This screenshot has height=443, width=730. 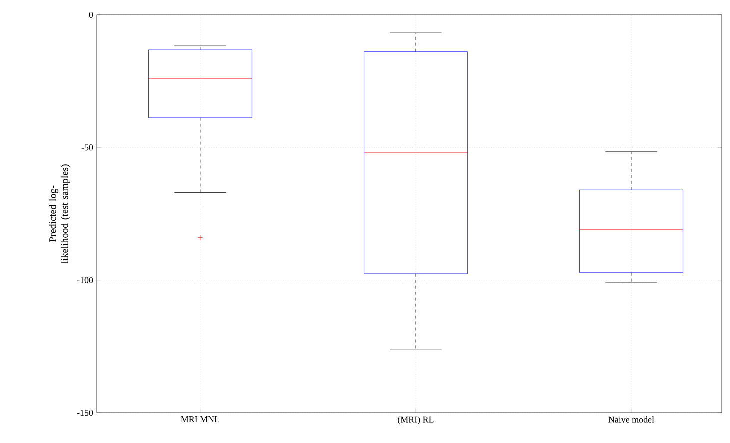 I want to click on y-tick-label: -100, so click(x=85, y=280).